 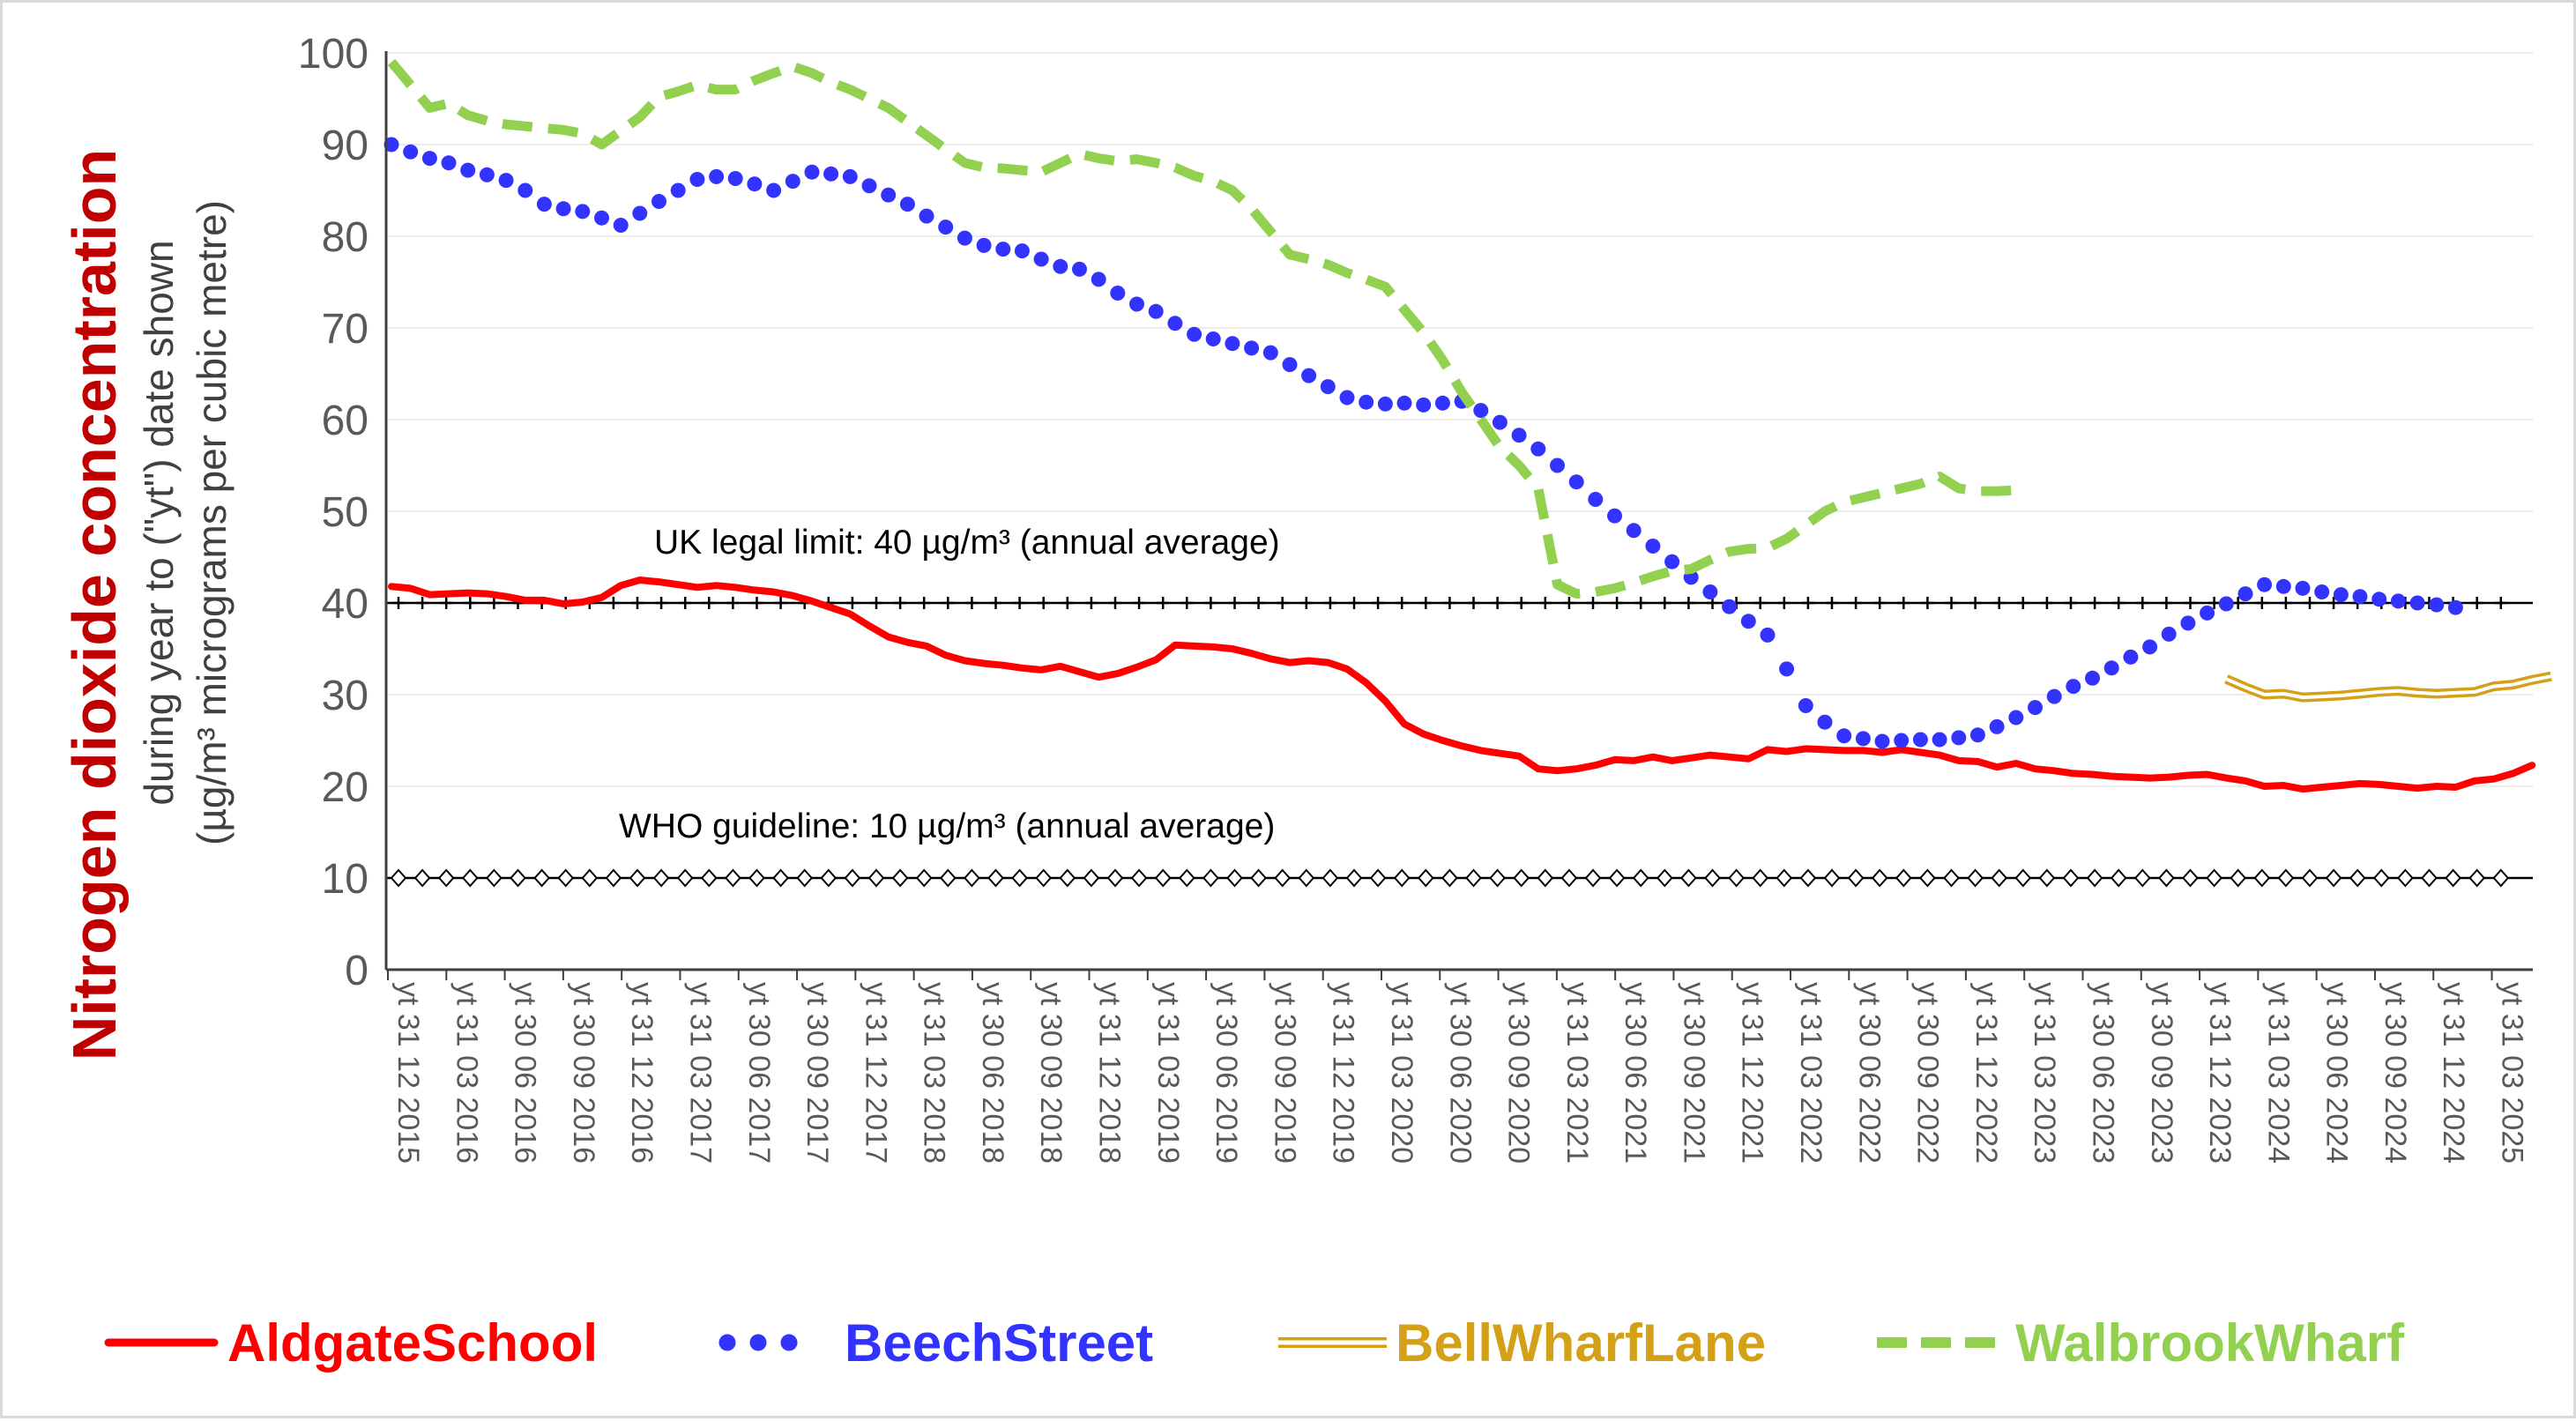 What do you see at coordinates (1519, 1073) in the screenshot?
I see `x-tick-label: yt 30 09 2020` at bounding box center [1519, 1073].